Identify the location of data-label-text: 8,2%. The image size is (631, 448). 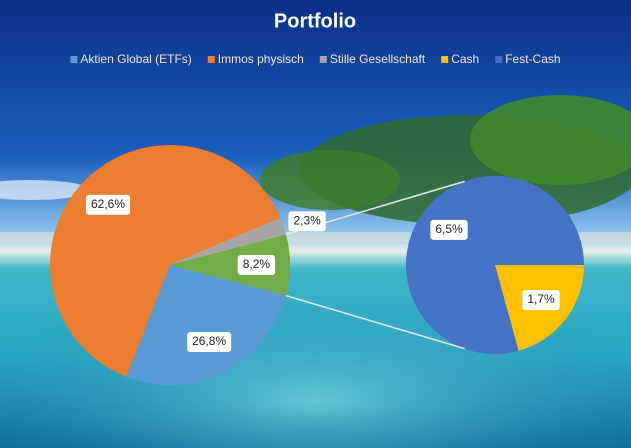
(257, 264).